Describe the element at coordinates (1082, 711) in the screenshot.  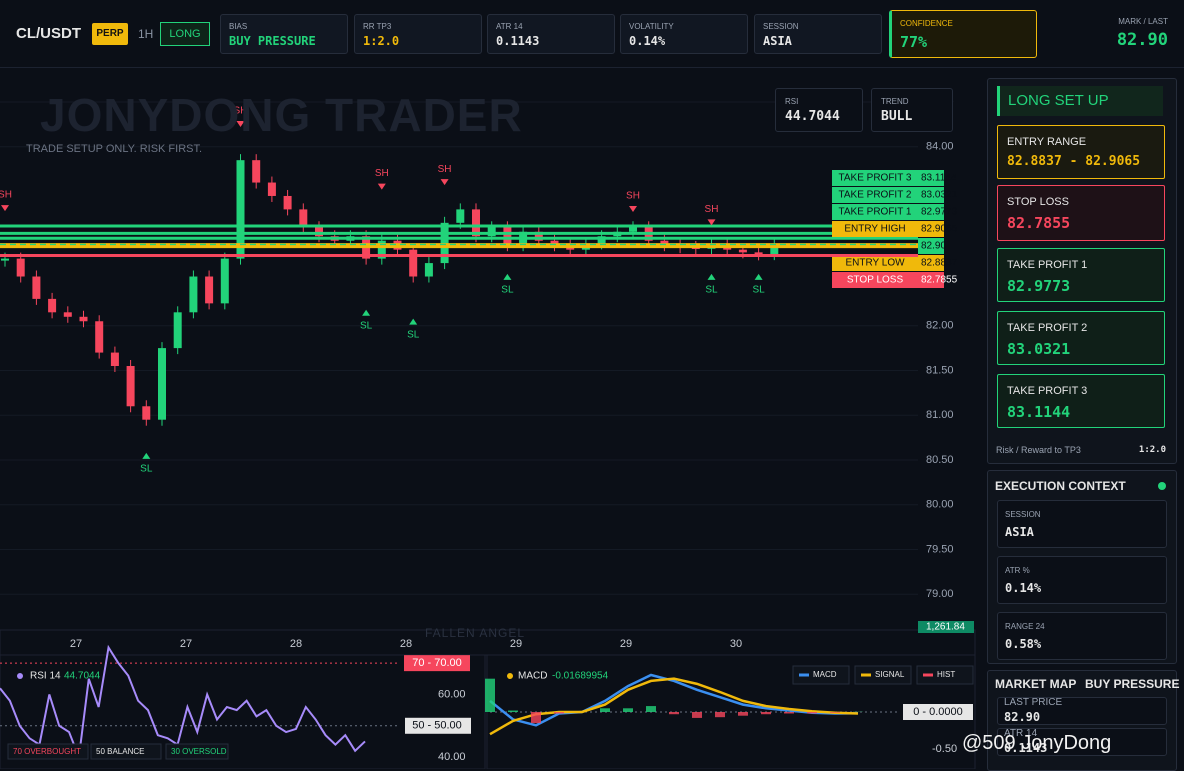
I see `market-item: LAST PRICE 82.90` at that location.